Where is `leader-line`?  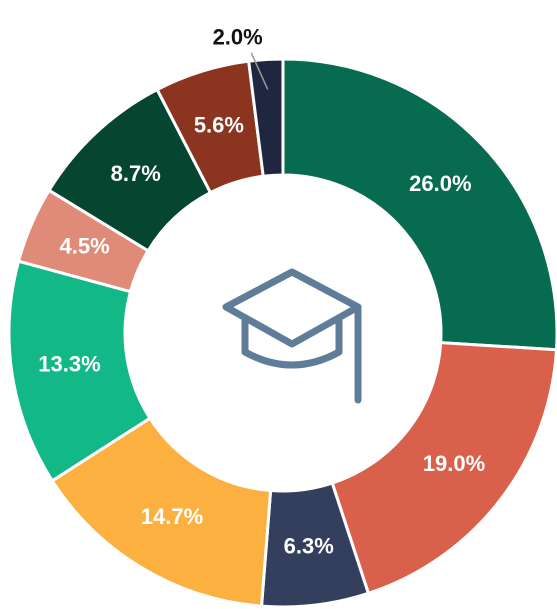 leader-line is located at coordinates (259, 71).